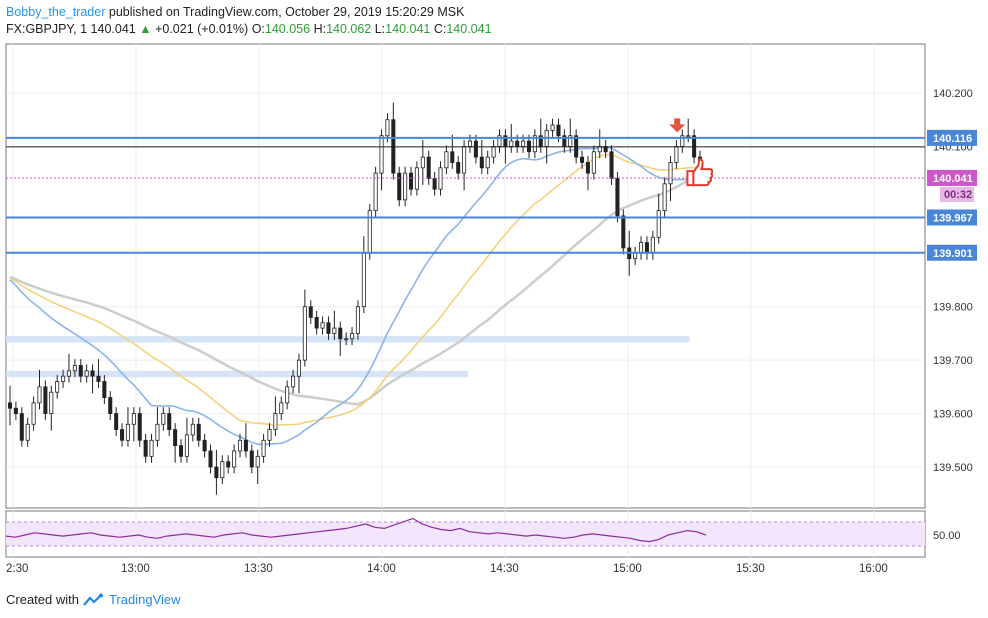 Image resolution: width=988 pixels, height=618 pixels. I want to click on thumb-hand, so click(703, 172).